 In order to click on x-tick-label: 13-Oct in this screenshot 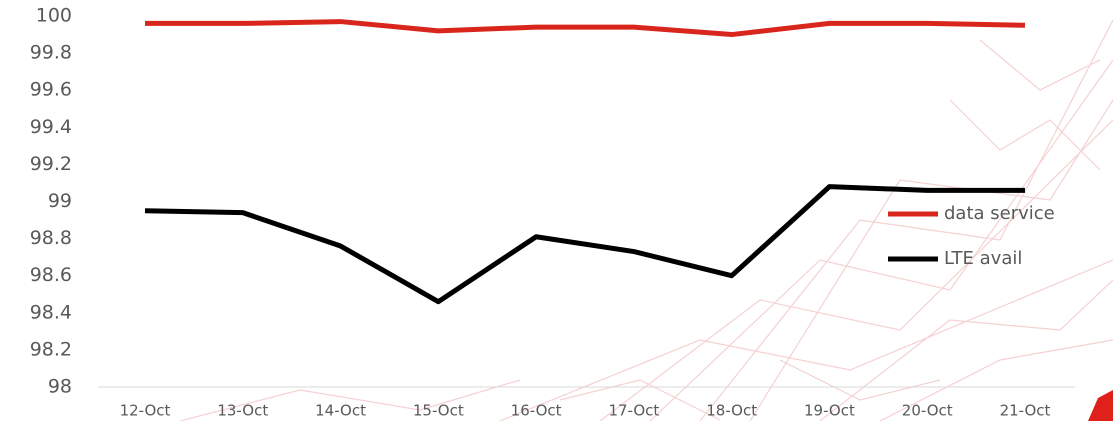, I will do `click(242, 411)`.